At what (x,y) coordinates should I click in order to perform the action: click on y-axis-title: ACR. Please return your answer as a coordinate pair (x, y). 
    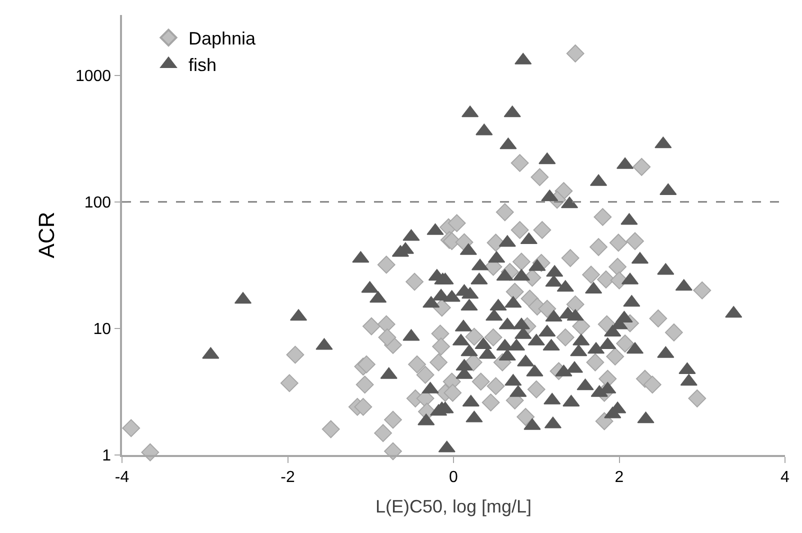
    Looking at the image, I should click on (46, 235).